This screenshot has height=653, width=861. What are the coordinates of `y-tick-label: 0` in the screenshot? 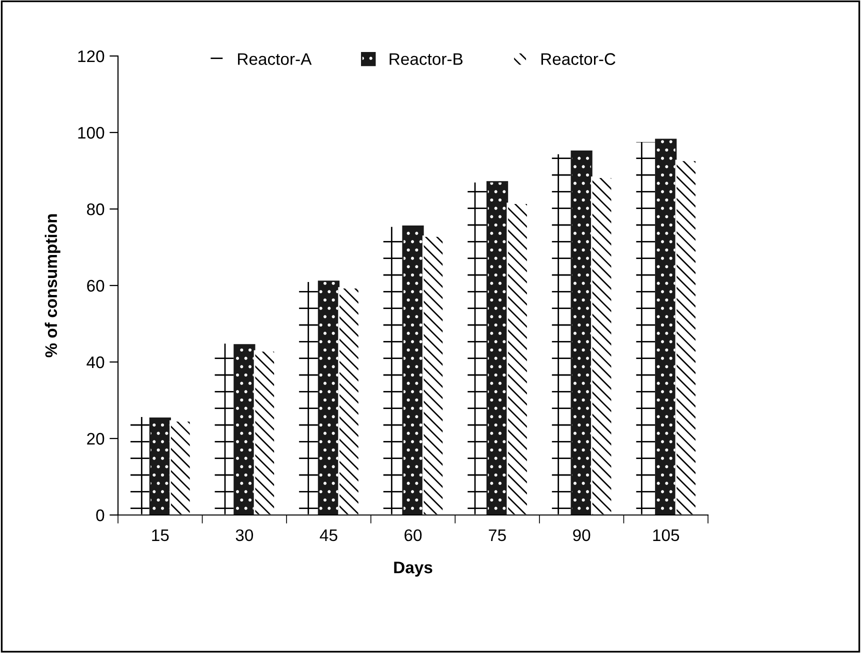 It's located at (100, 515).